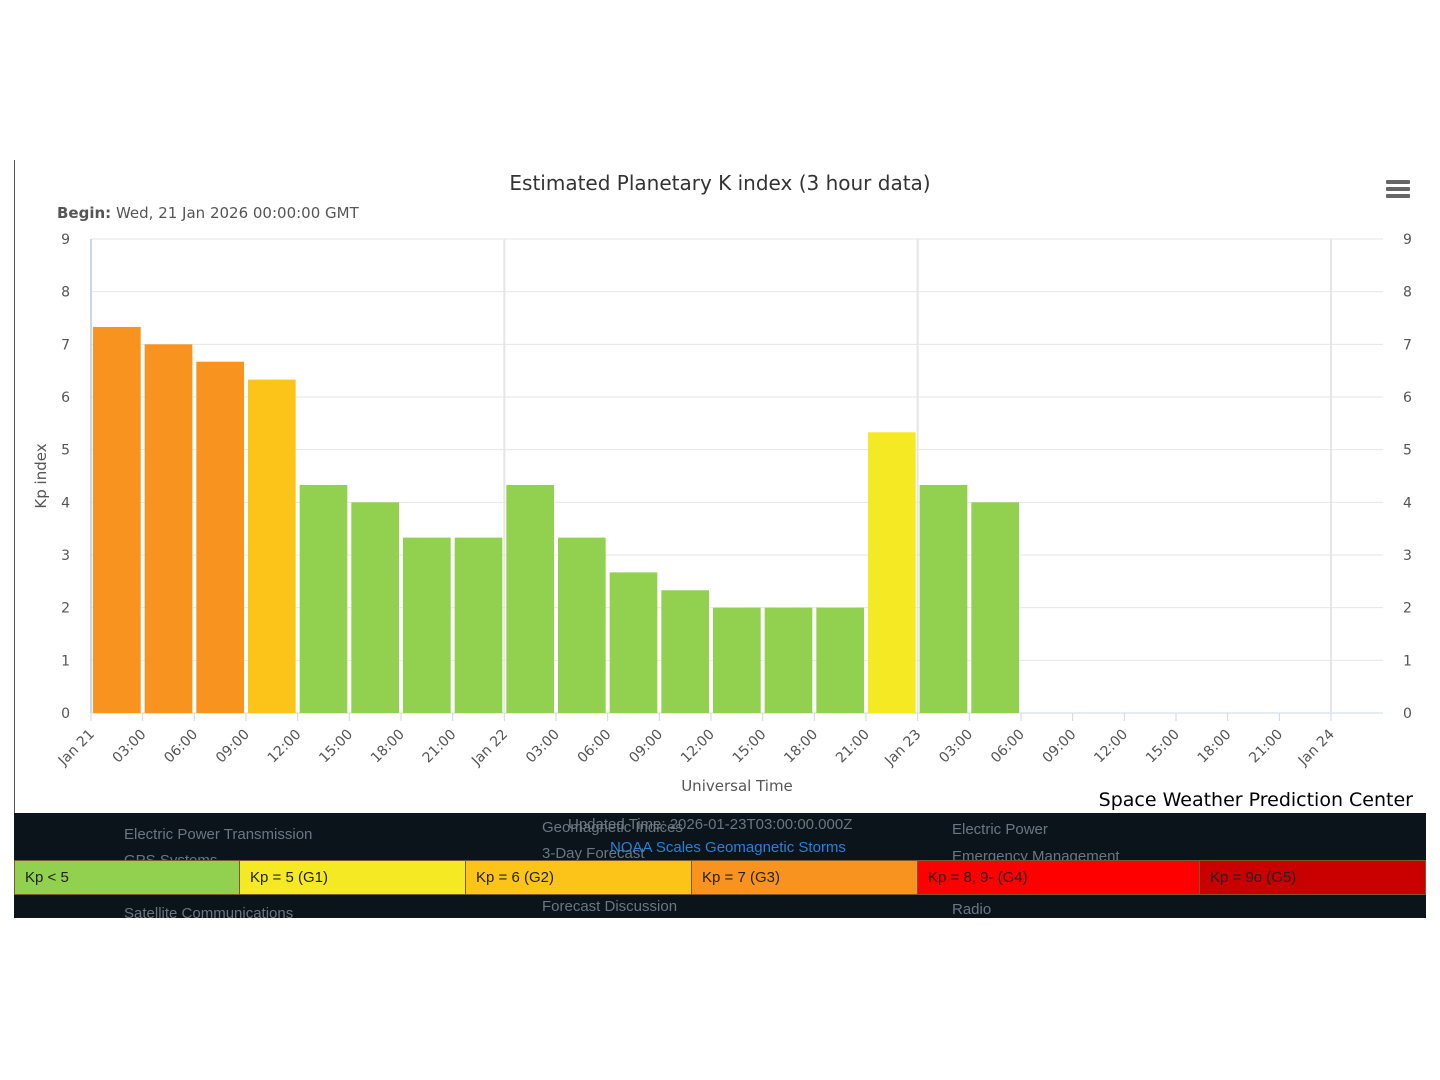 This screenshot has width=1440, height=1080. I want to click on y-tick-label-left: 1, so click(65, 661).